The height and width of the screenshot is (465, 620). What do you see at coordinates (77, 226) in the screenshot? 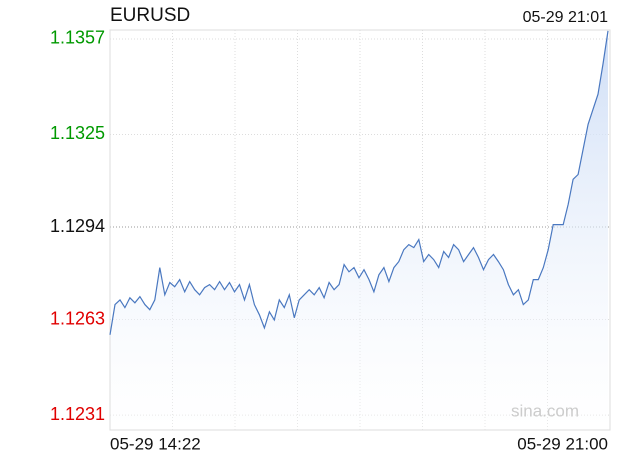
I see `y-tick-label: 1.1294` at bounding box center [77, 226].